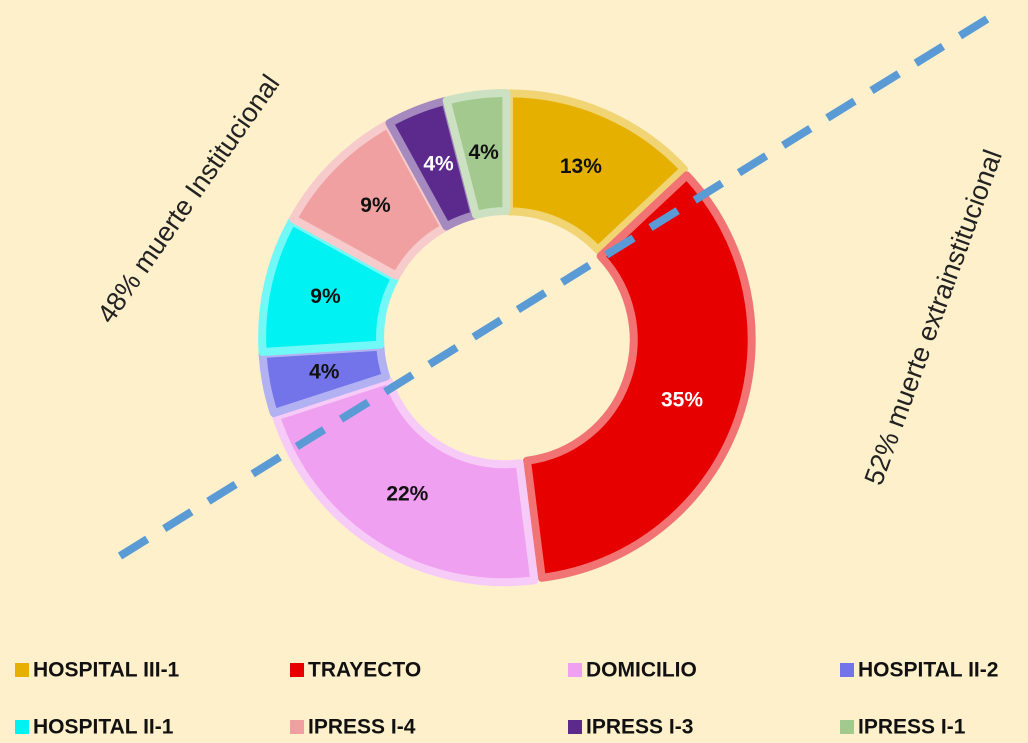 Image resolution: width=1028 pixels, height=743 pixels. Describe the element at coordinates (364, 670) in the screenshot. I see `legend-label: TRAYECTO` at that location.